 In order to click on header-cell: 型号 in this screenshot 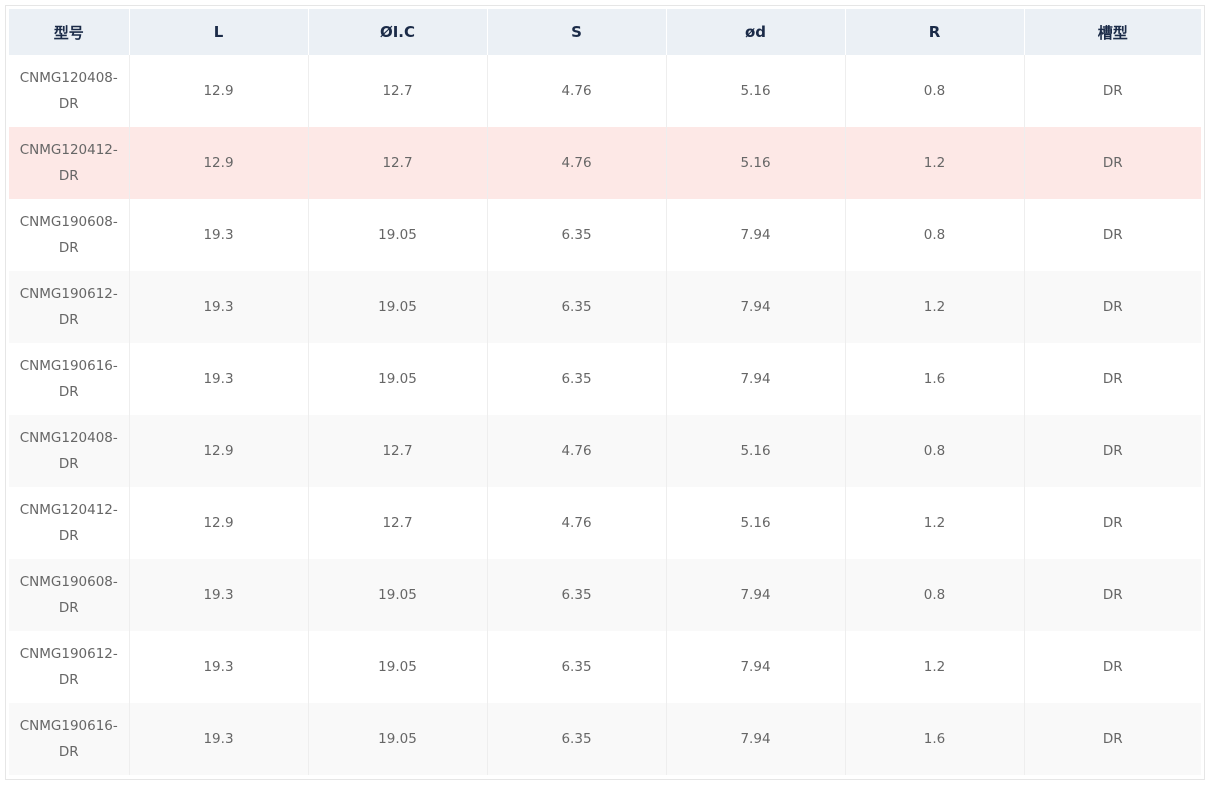, I will do `click(69, 32)`.